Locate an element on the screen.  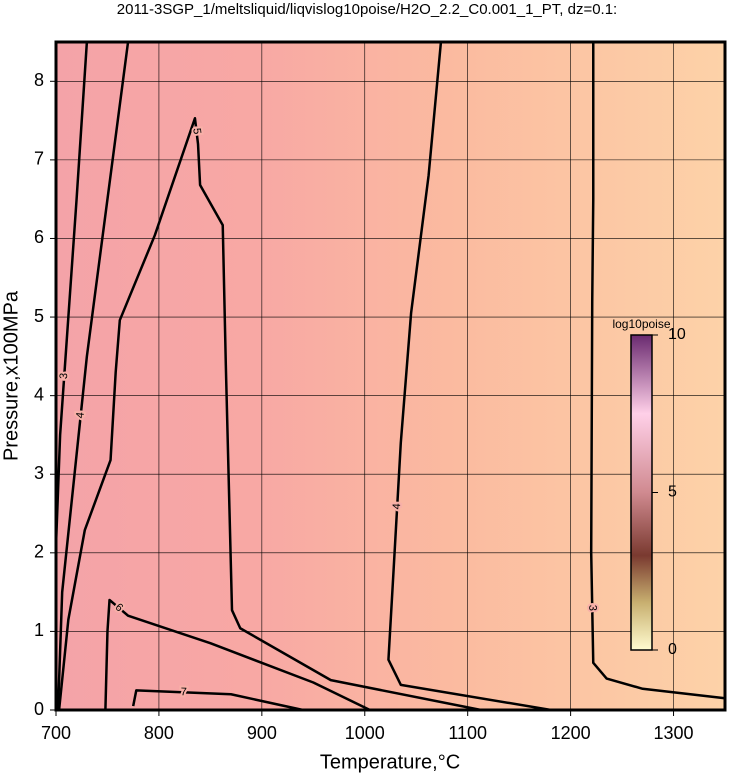
colorbar: log10poise 0 5 10 is located at coordinates (648, 487).